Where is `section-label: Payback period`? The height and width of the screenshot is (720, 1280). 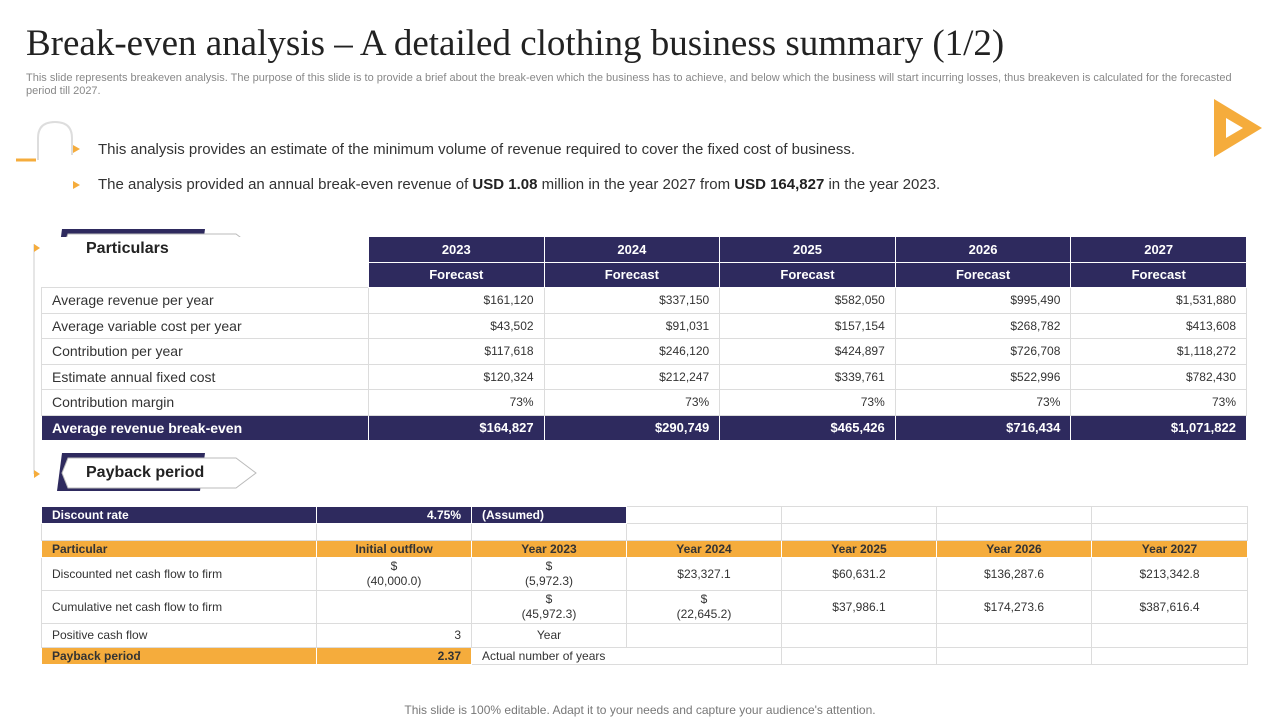 section-label: Payback period is located at coordinates (145, 472).